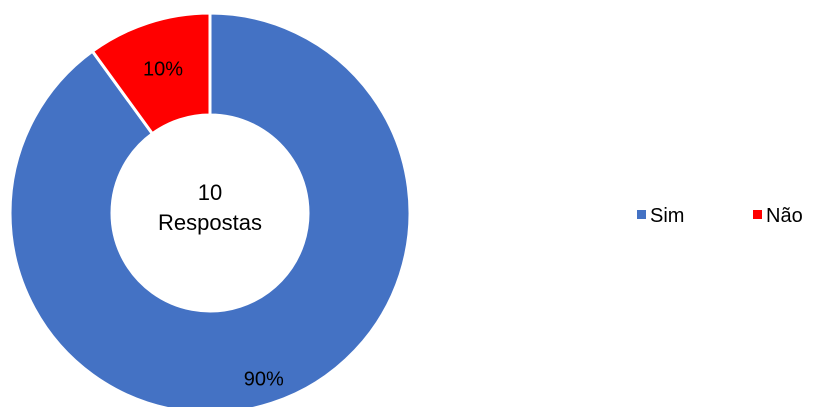 This screenshot has height=407, width=823. I want to click on slice-nao, so click(151, 73).